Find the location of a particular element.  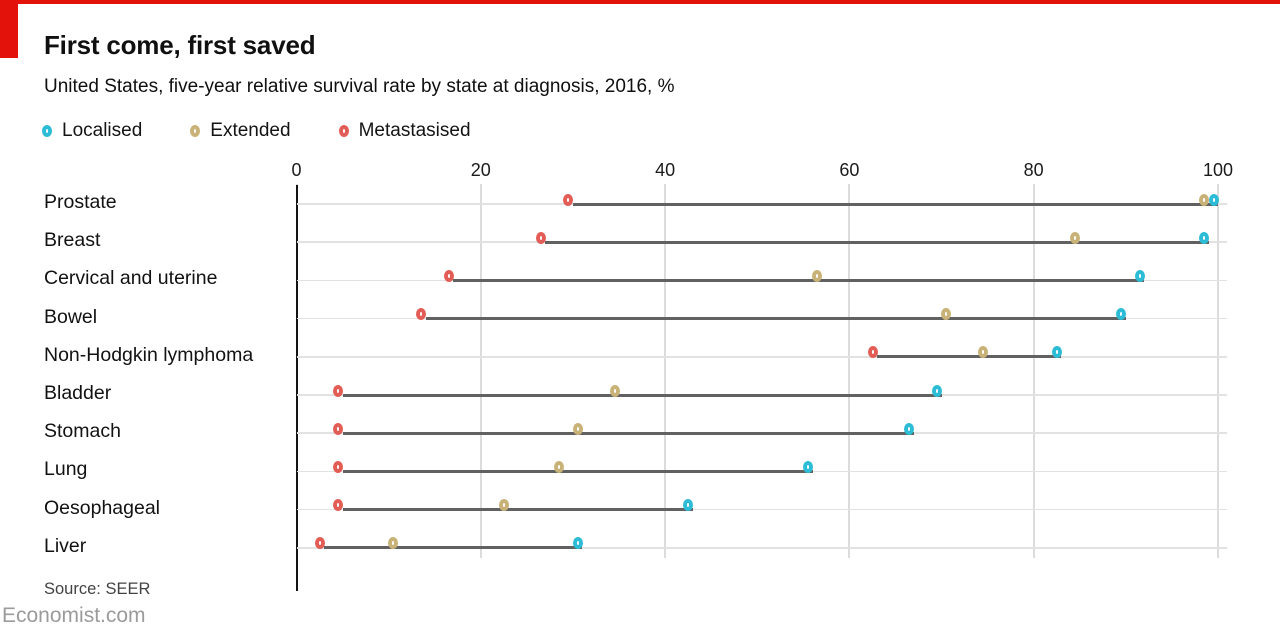

legend-item-extended: Extended is located at coordinates (240, 131).